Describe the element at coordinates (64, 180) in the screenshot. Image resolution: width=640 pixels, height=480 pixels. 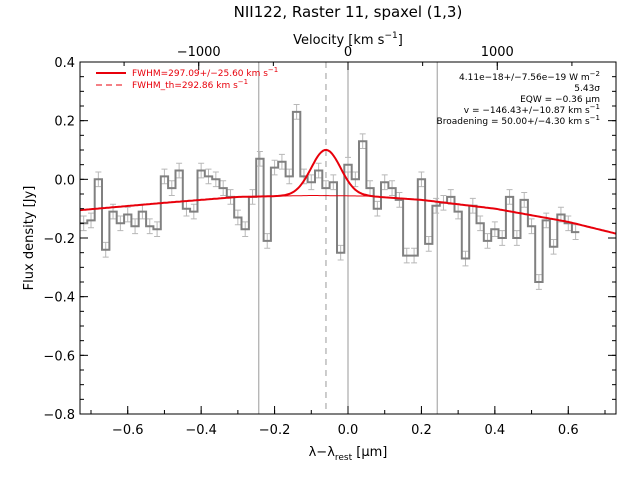
I see `y-tick-label-2: 0.0` at that location.